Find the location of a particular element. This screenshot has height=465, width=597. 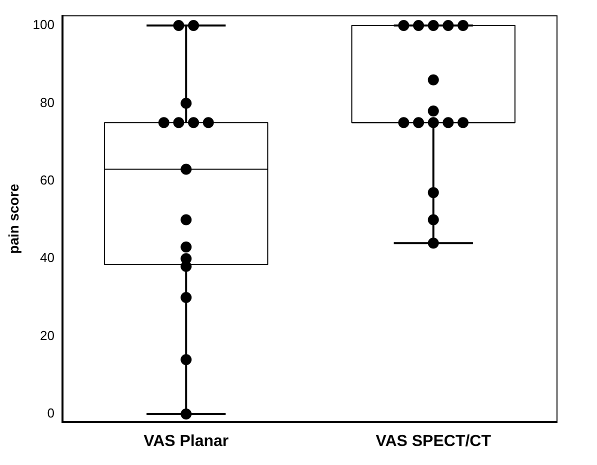

x-tick-label: VAS SPECT/CT is located at coordinates (434, 441).